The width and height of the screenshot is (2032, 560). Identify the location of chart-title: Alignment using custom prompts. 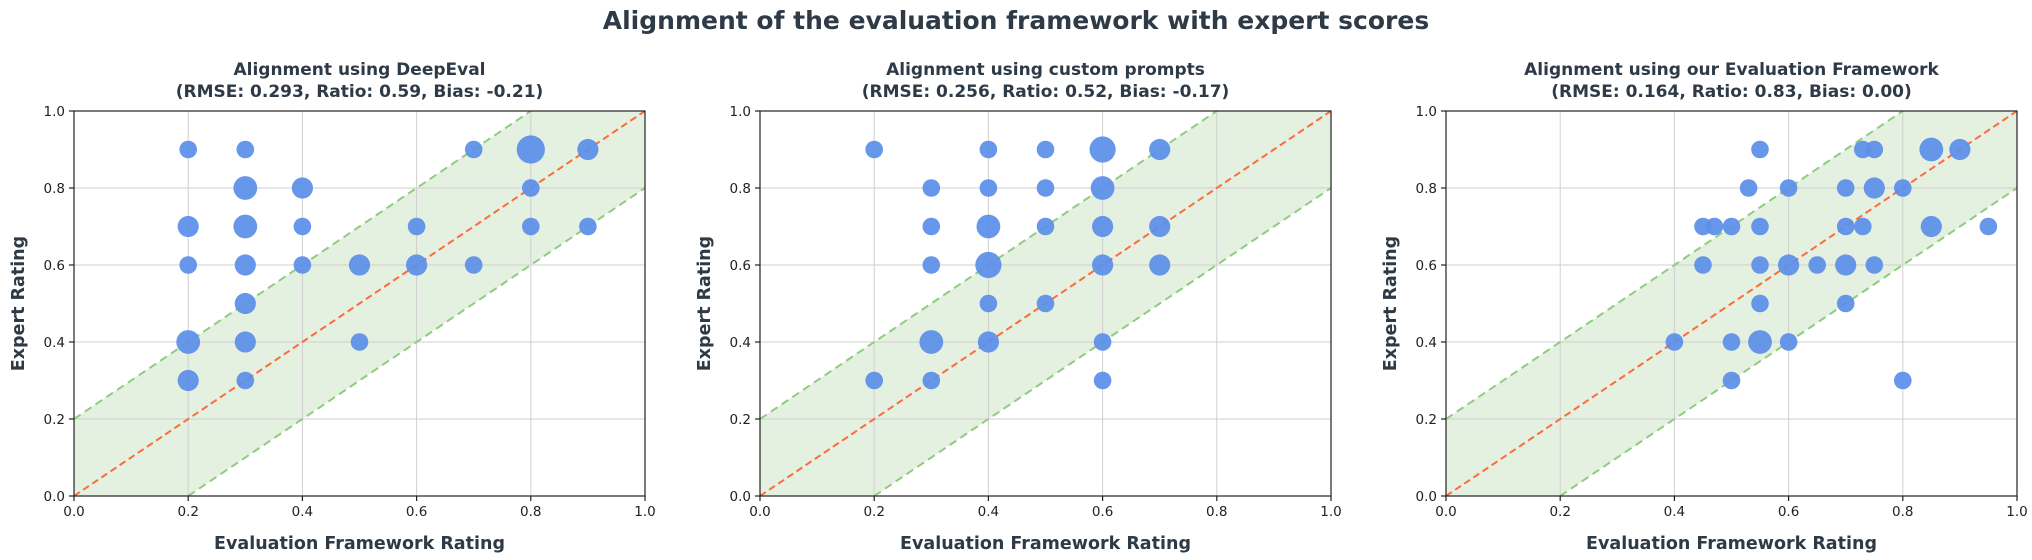
(1045, 70).